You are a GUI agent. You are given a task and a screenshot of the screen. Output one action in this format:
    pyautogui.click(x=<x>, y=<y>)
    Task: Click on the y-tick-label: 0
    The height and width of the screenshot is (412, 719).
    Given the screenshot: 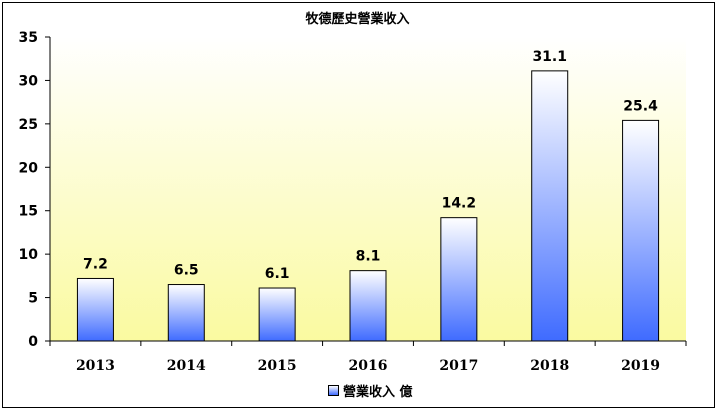 What is the action you would take?
    pyautogui.click(x=33, y=342)
    